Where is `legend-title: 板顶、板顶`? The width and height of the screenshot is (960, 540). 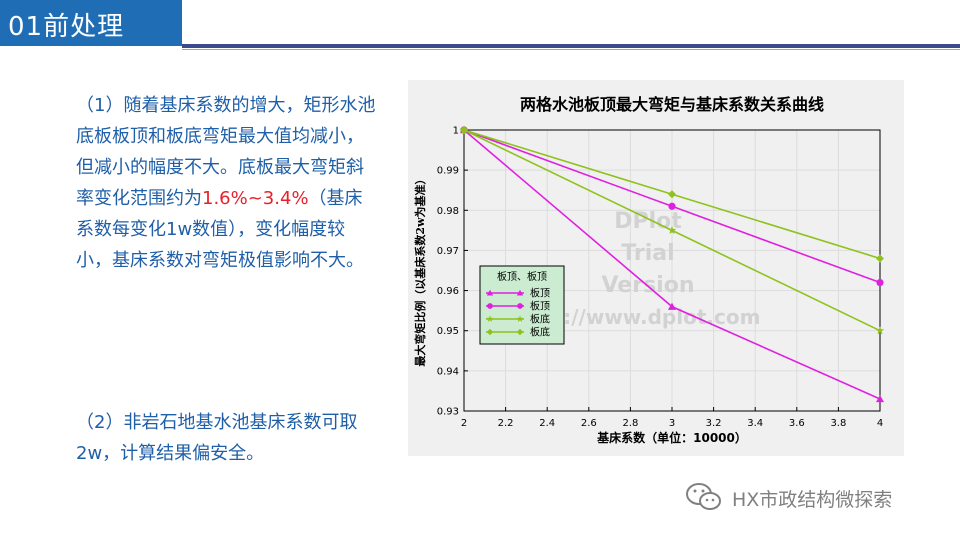 legend-title: 板顶、板顶 is located at coordinates (522, 276).